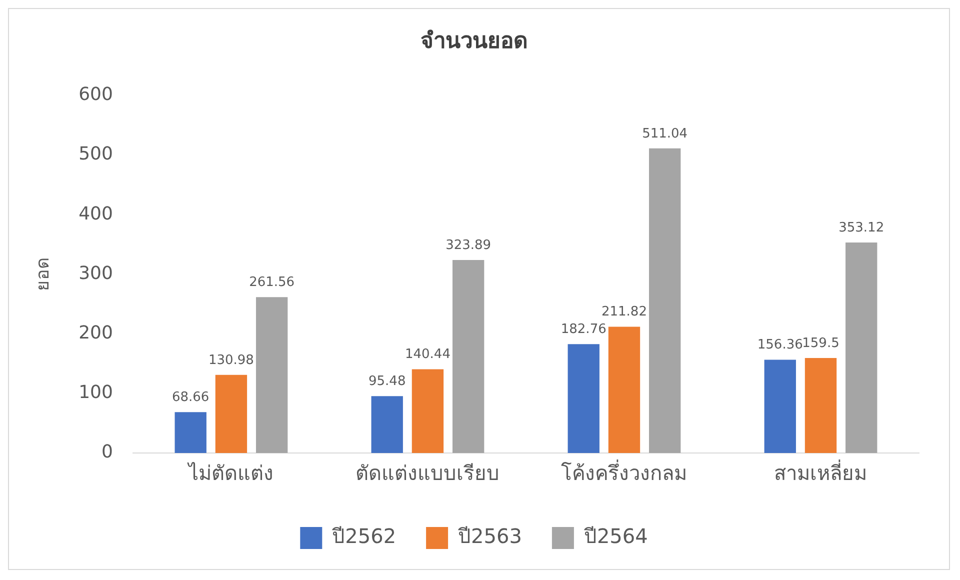 The image size is (960, 580). What do you see at coordinates (231, 360) in the screenshot?
I see `data-label: 130.98` at bounding box center [231, 360].